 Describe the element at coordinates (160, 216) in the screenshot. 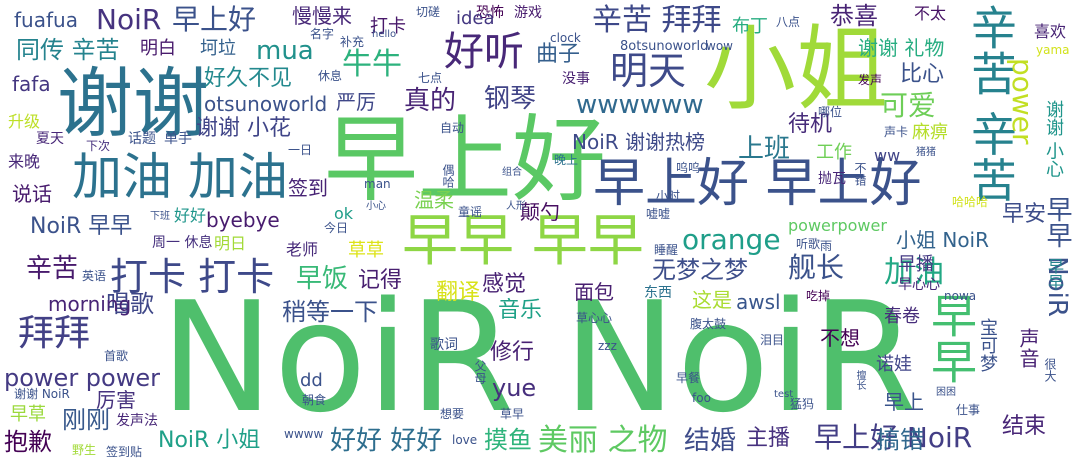

I see `word-xiaban: 下班` at that location.